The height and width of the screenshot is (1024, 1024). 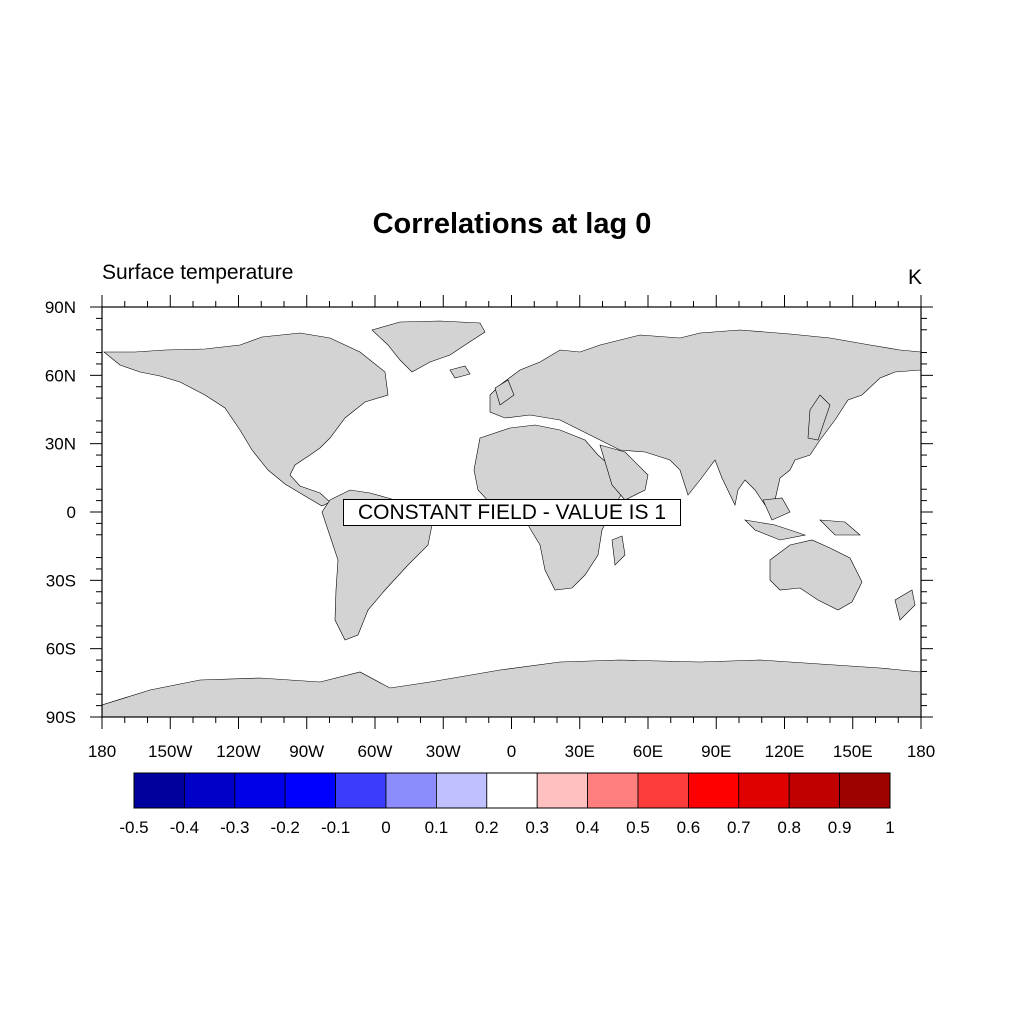 I want to click on landmass-uk, so click(x=504, y=392).